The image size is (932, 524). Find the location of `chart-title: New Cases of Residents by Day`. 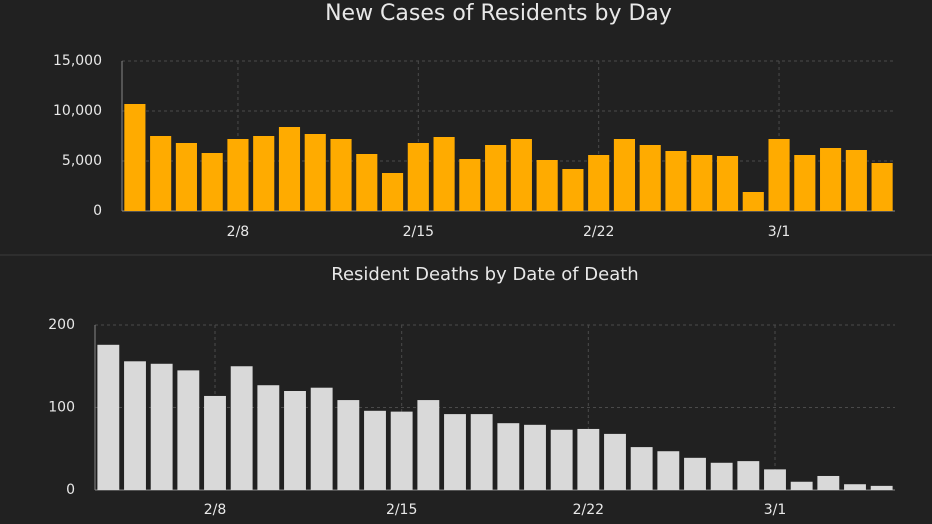

chart-title: New Cases of Residents by Day is located at coordinates (498, 13).